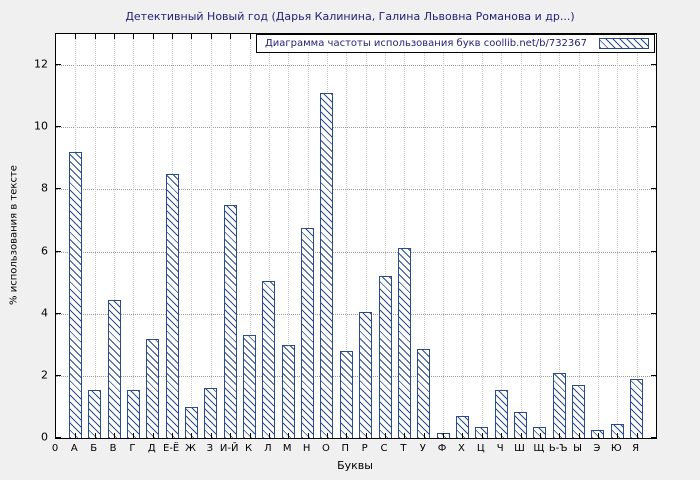 Image resolution: width=700 pixels, height=480 pixels. Describe the element at coordinates (462, 427) in the screenshot. I see `bar-Х` at that location.